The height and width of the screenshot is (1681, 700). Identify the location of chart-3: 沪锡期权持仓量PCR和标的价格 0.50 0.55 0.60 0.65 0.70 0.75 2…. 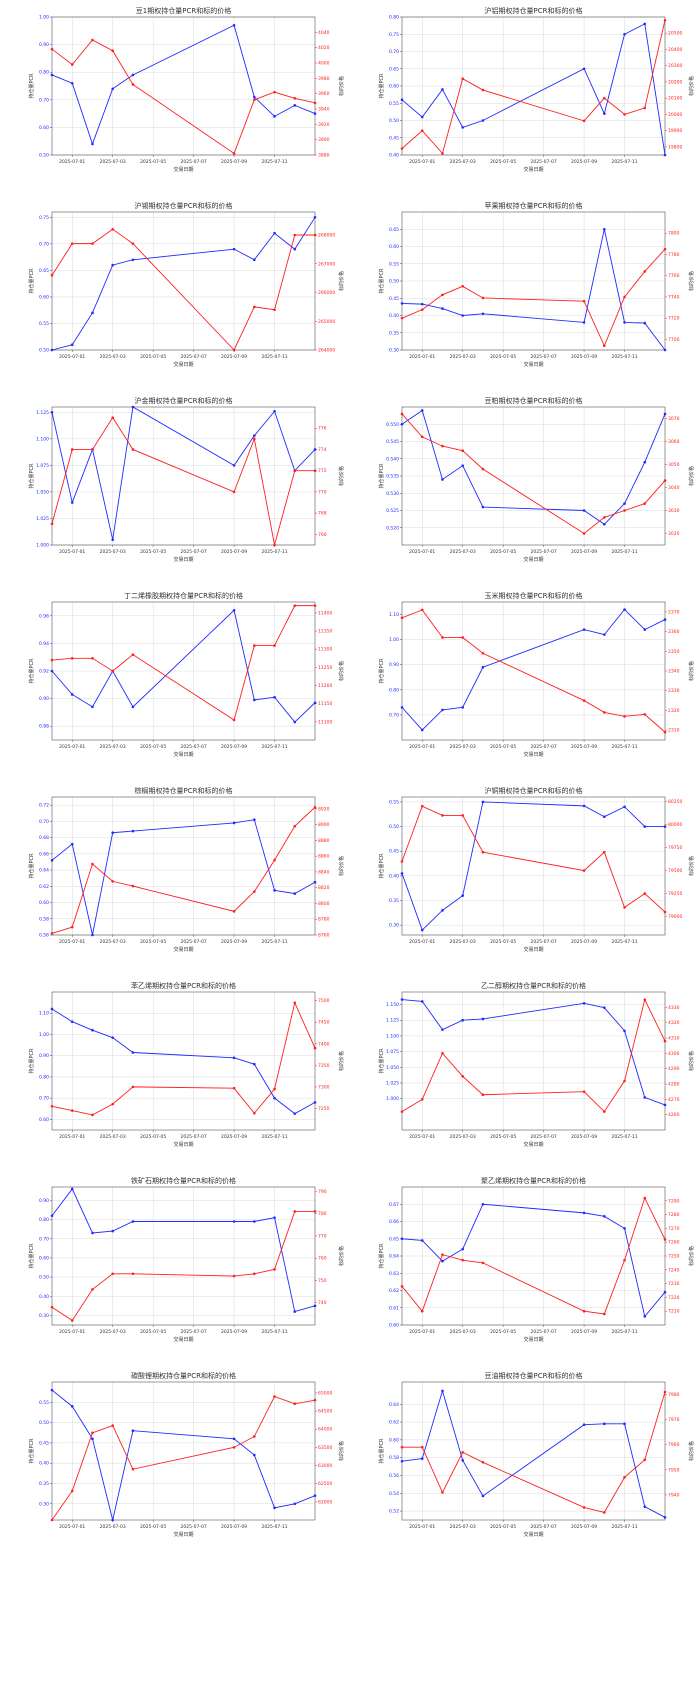
(186, 284).